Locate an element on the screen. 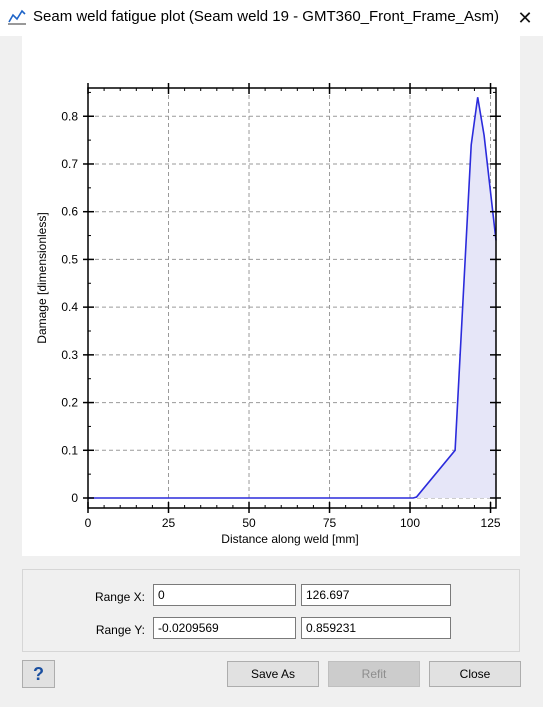  range-x-max-input is located at coordinates (376, 595).